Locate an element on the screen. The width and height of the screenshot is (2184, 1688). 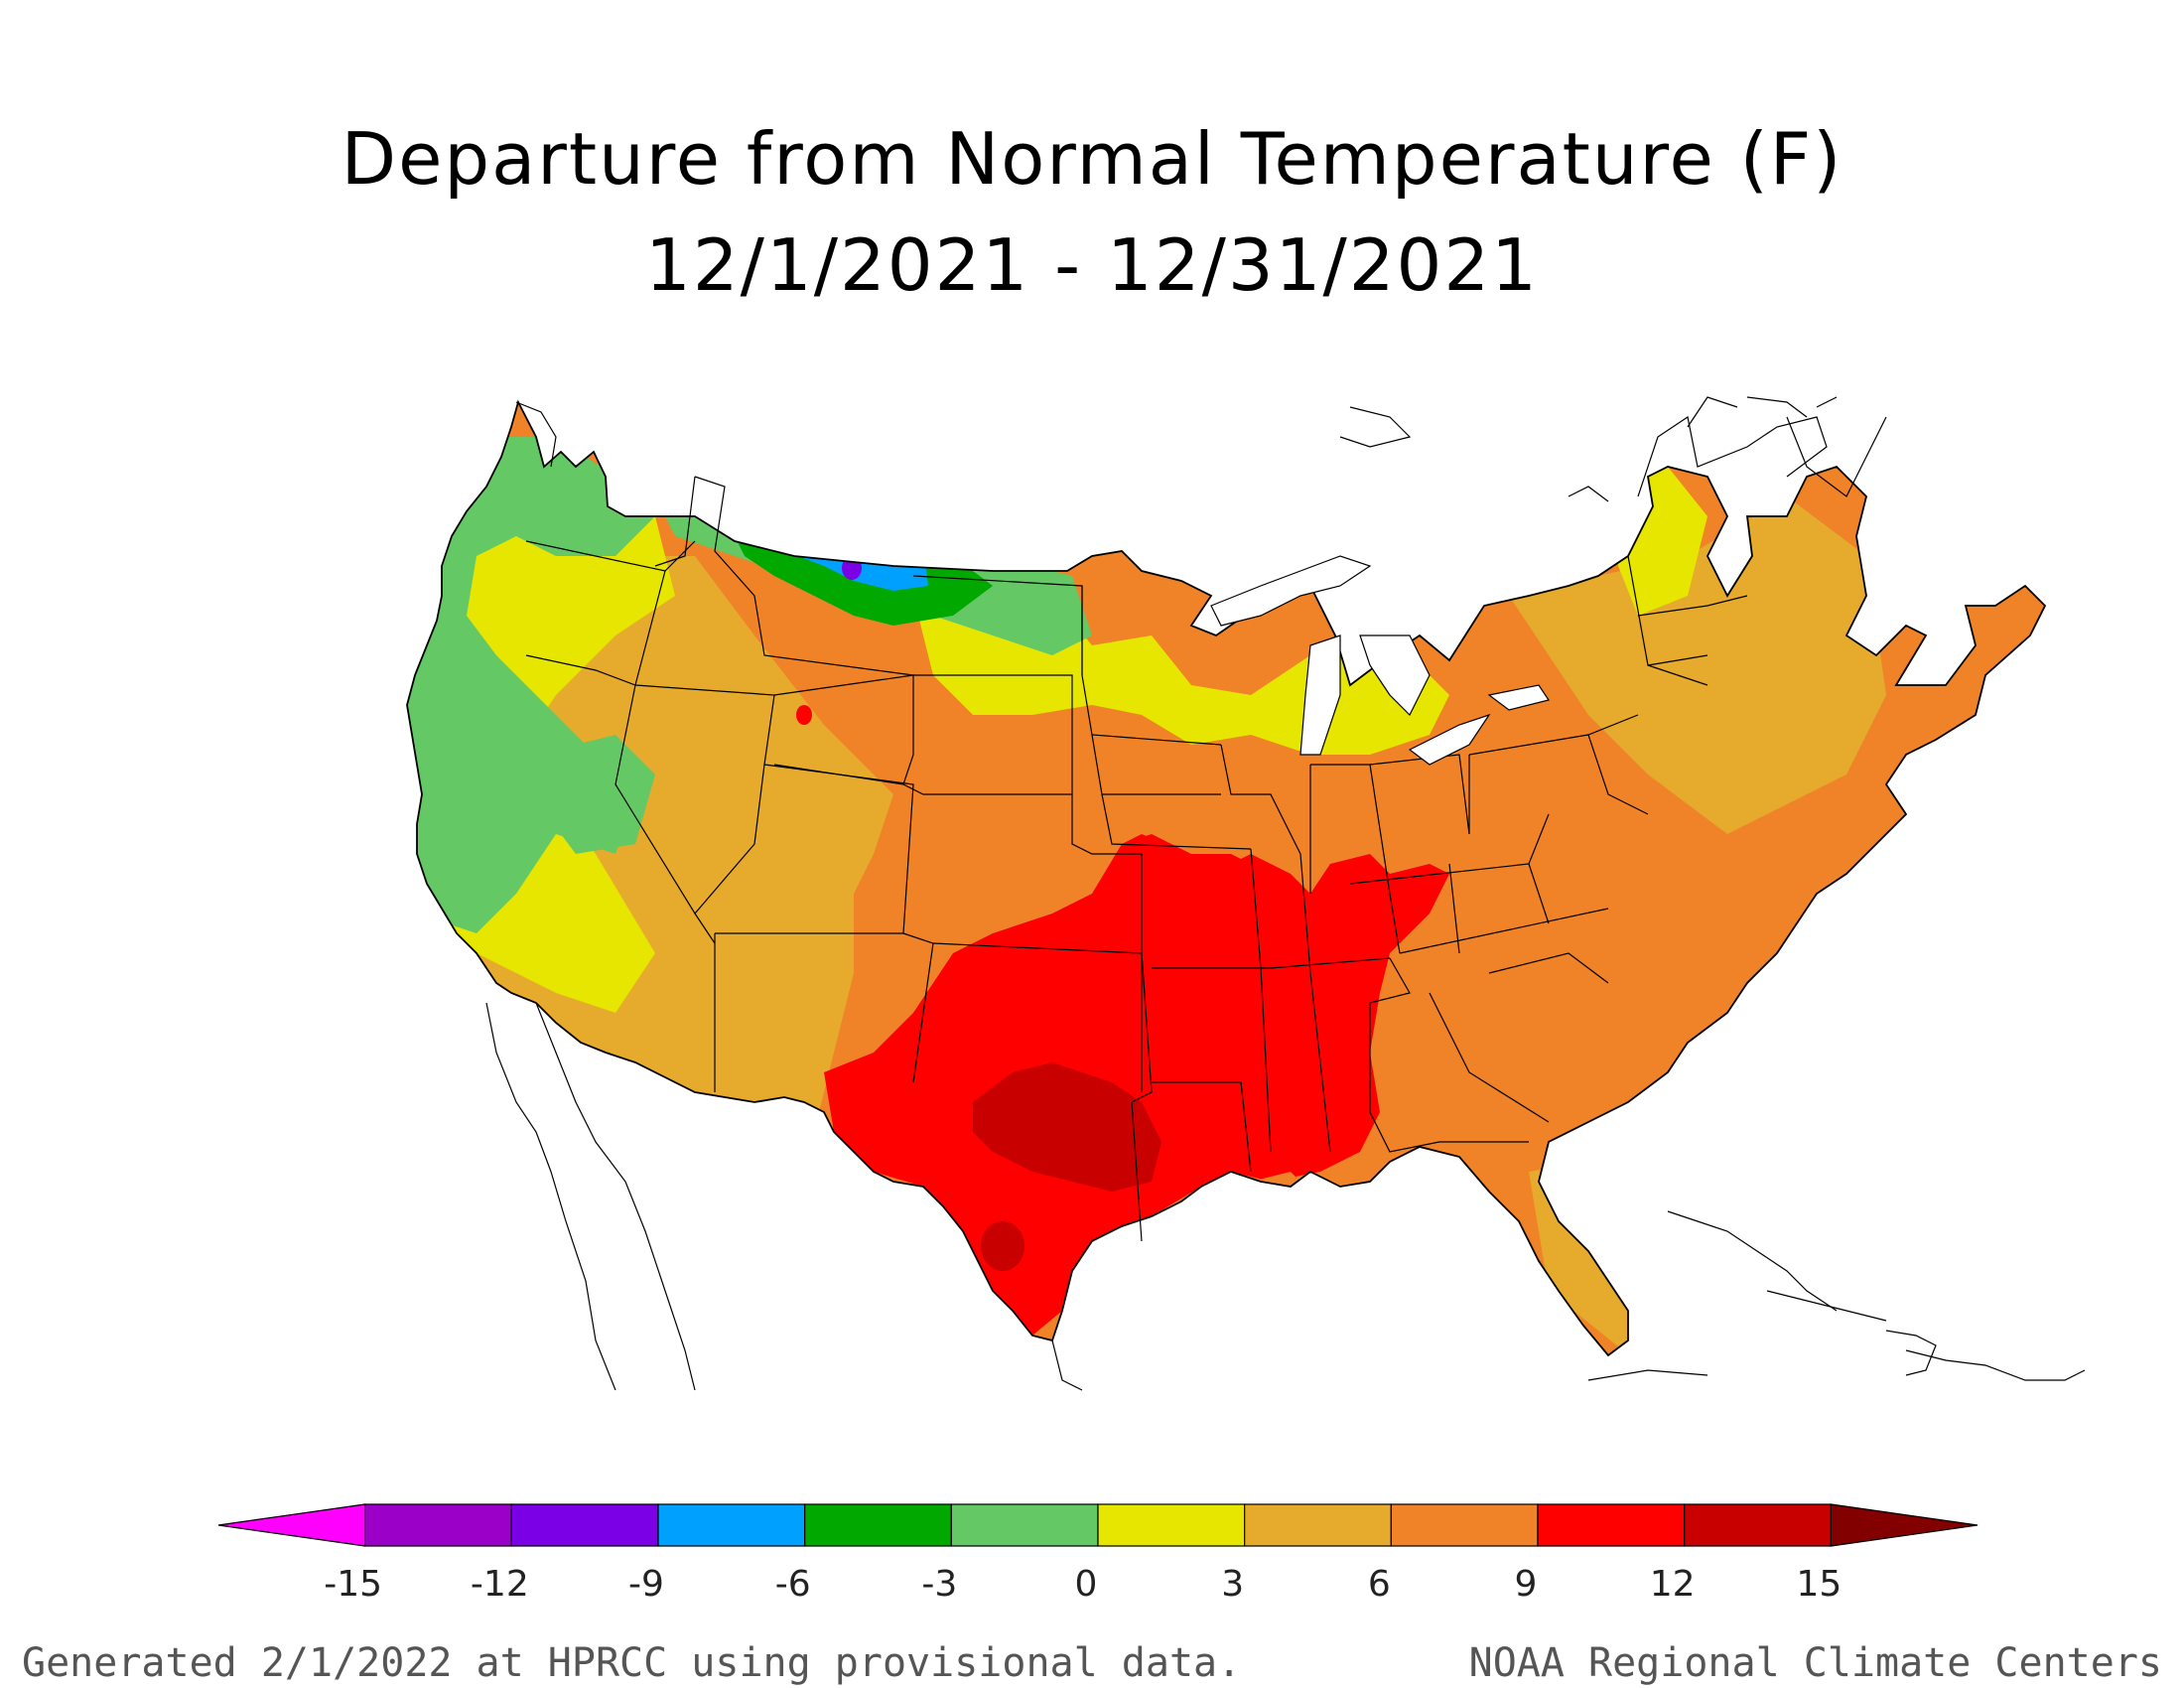
legend-tick-label: -12 is located at coordinates (500, 1584).